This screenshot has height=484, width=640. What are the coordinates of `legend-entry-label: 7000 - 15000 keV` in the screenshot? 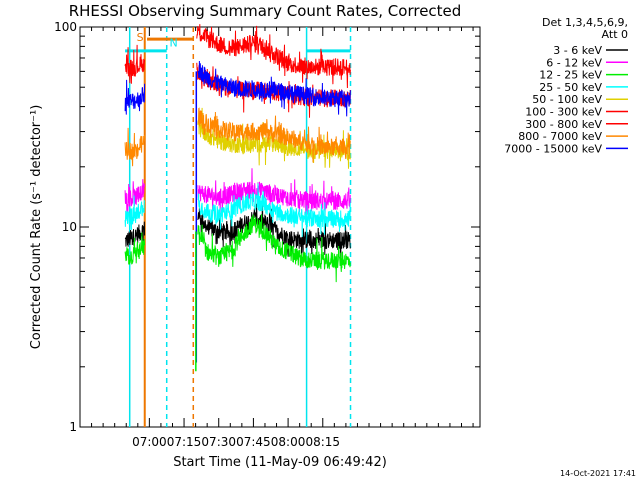 It's located at (553, 148).